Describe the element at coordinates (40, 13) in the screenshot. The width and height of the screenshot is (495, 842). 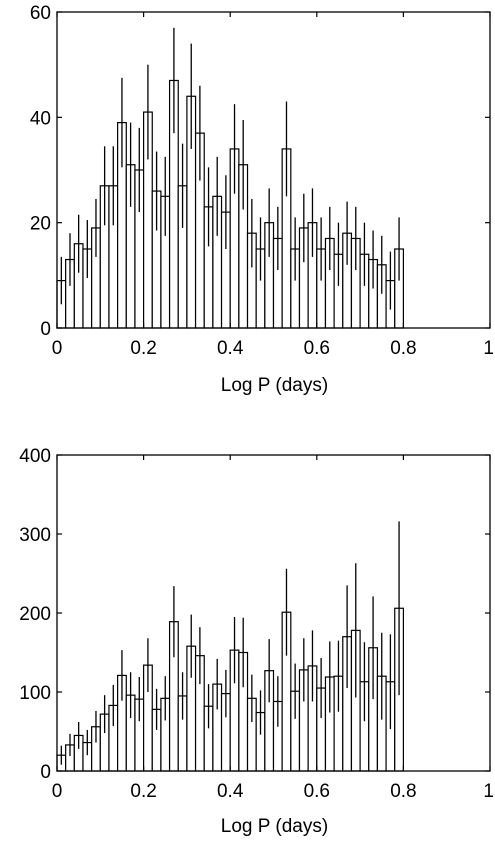
I see `y-tick-label: 60` at that location.